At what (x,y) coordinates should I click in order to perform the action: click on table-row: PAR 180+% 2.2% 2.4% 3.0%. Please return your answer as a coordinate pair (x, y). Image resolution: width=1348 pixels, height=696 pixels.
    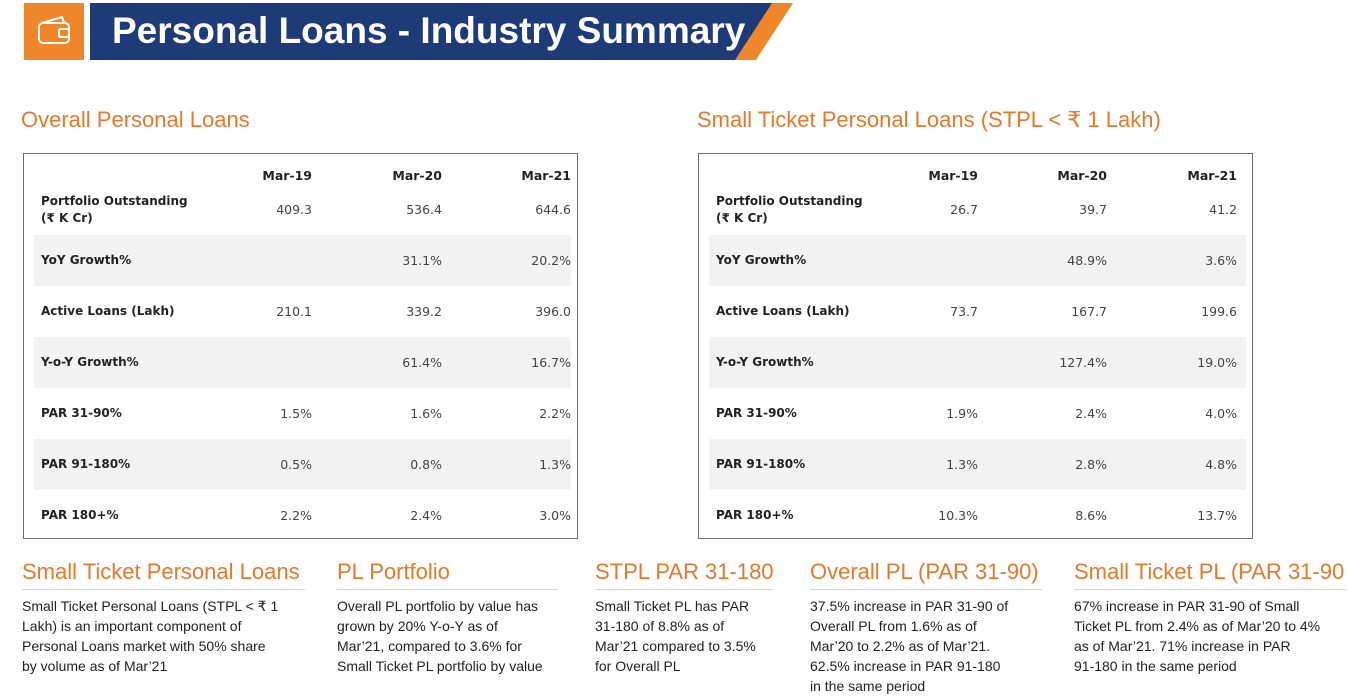
    Looking at the image, I should click on (302, 515).